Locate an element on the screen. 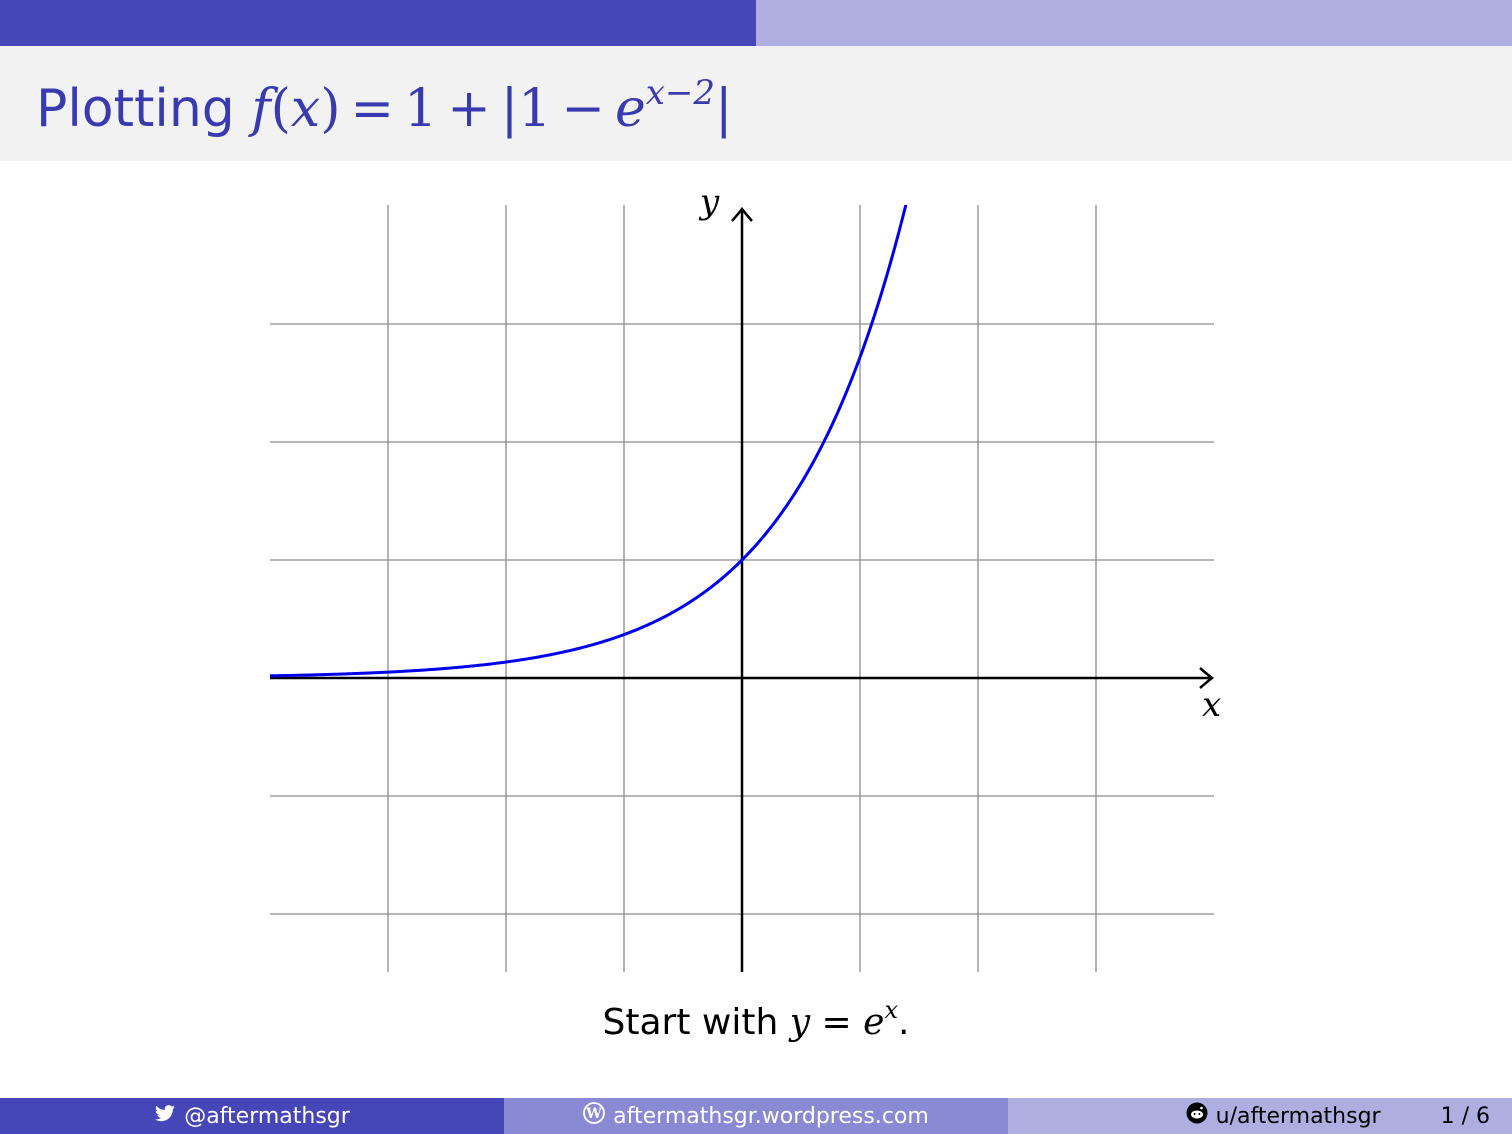  title-equals: = is located at coordinates (372, 109).